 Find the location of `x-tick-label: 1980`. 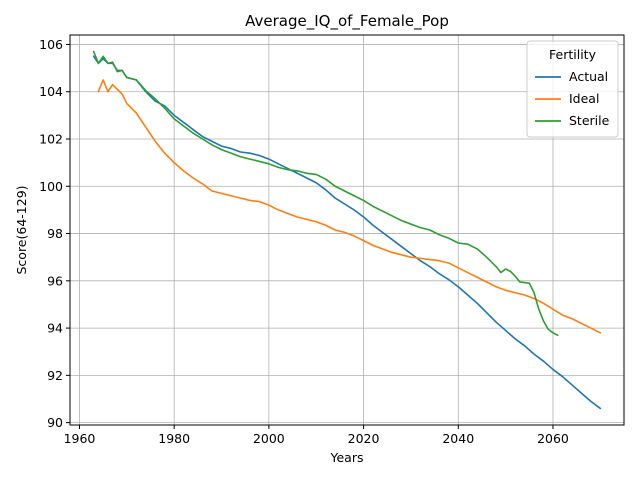

x-tick-label: 1980 is located at coordinates (174, 438).